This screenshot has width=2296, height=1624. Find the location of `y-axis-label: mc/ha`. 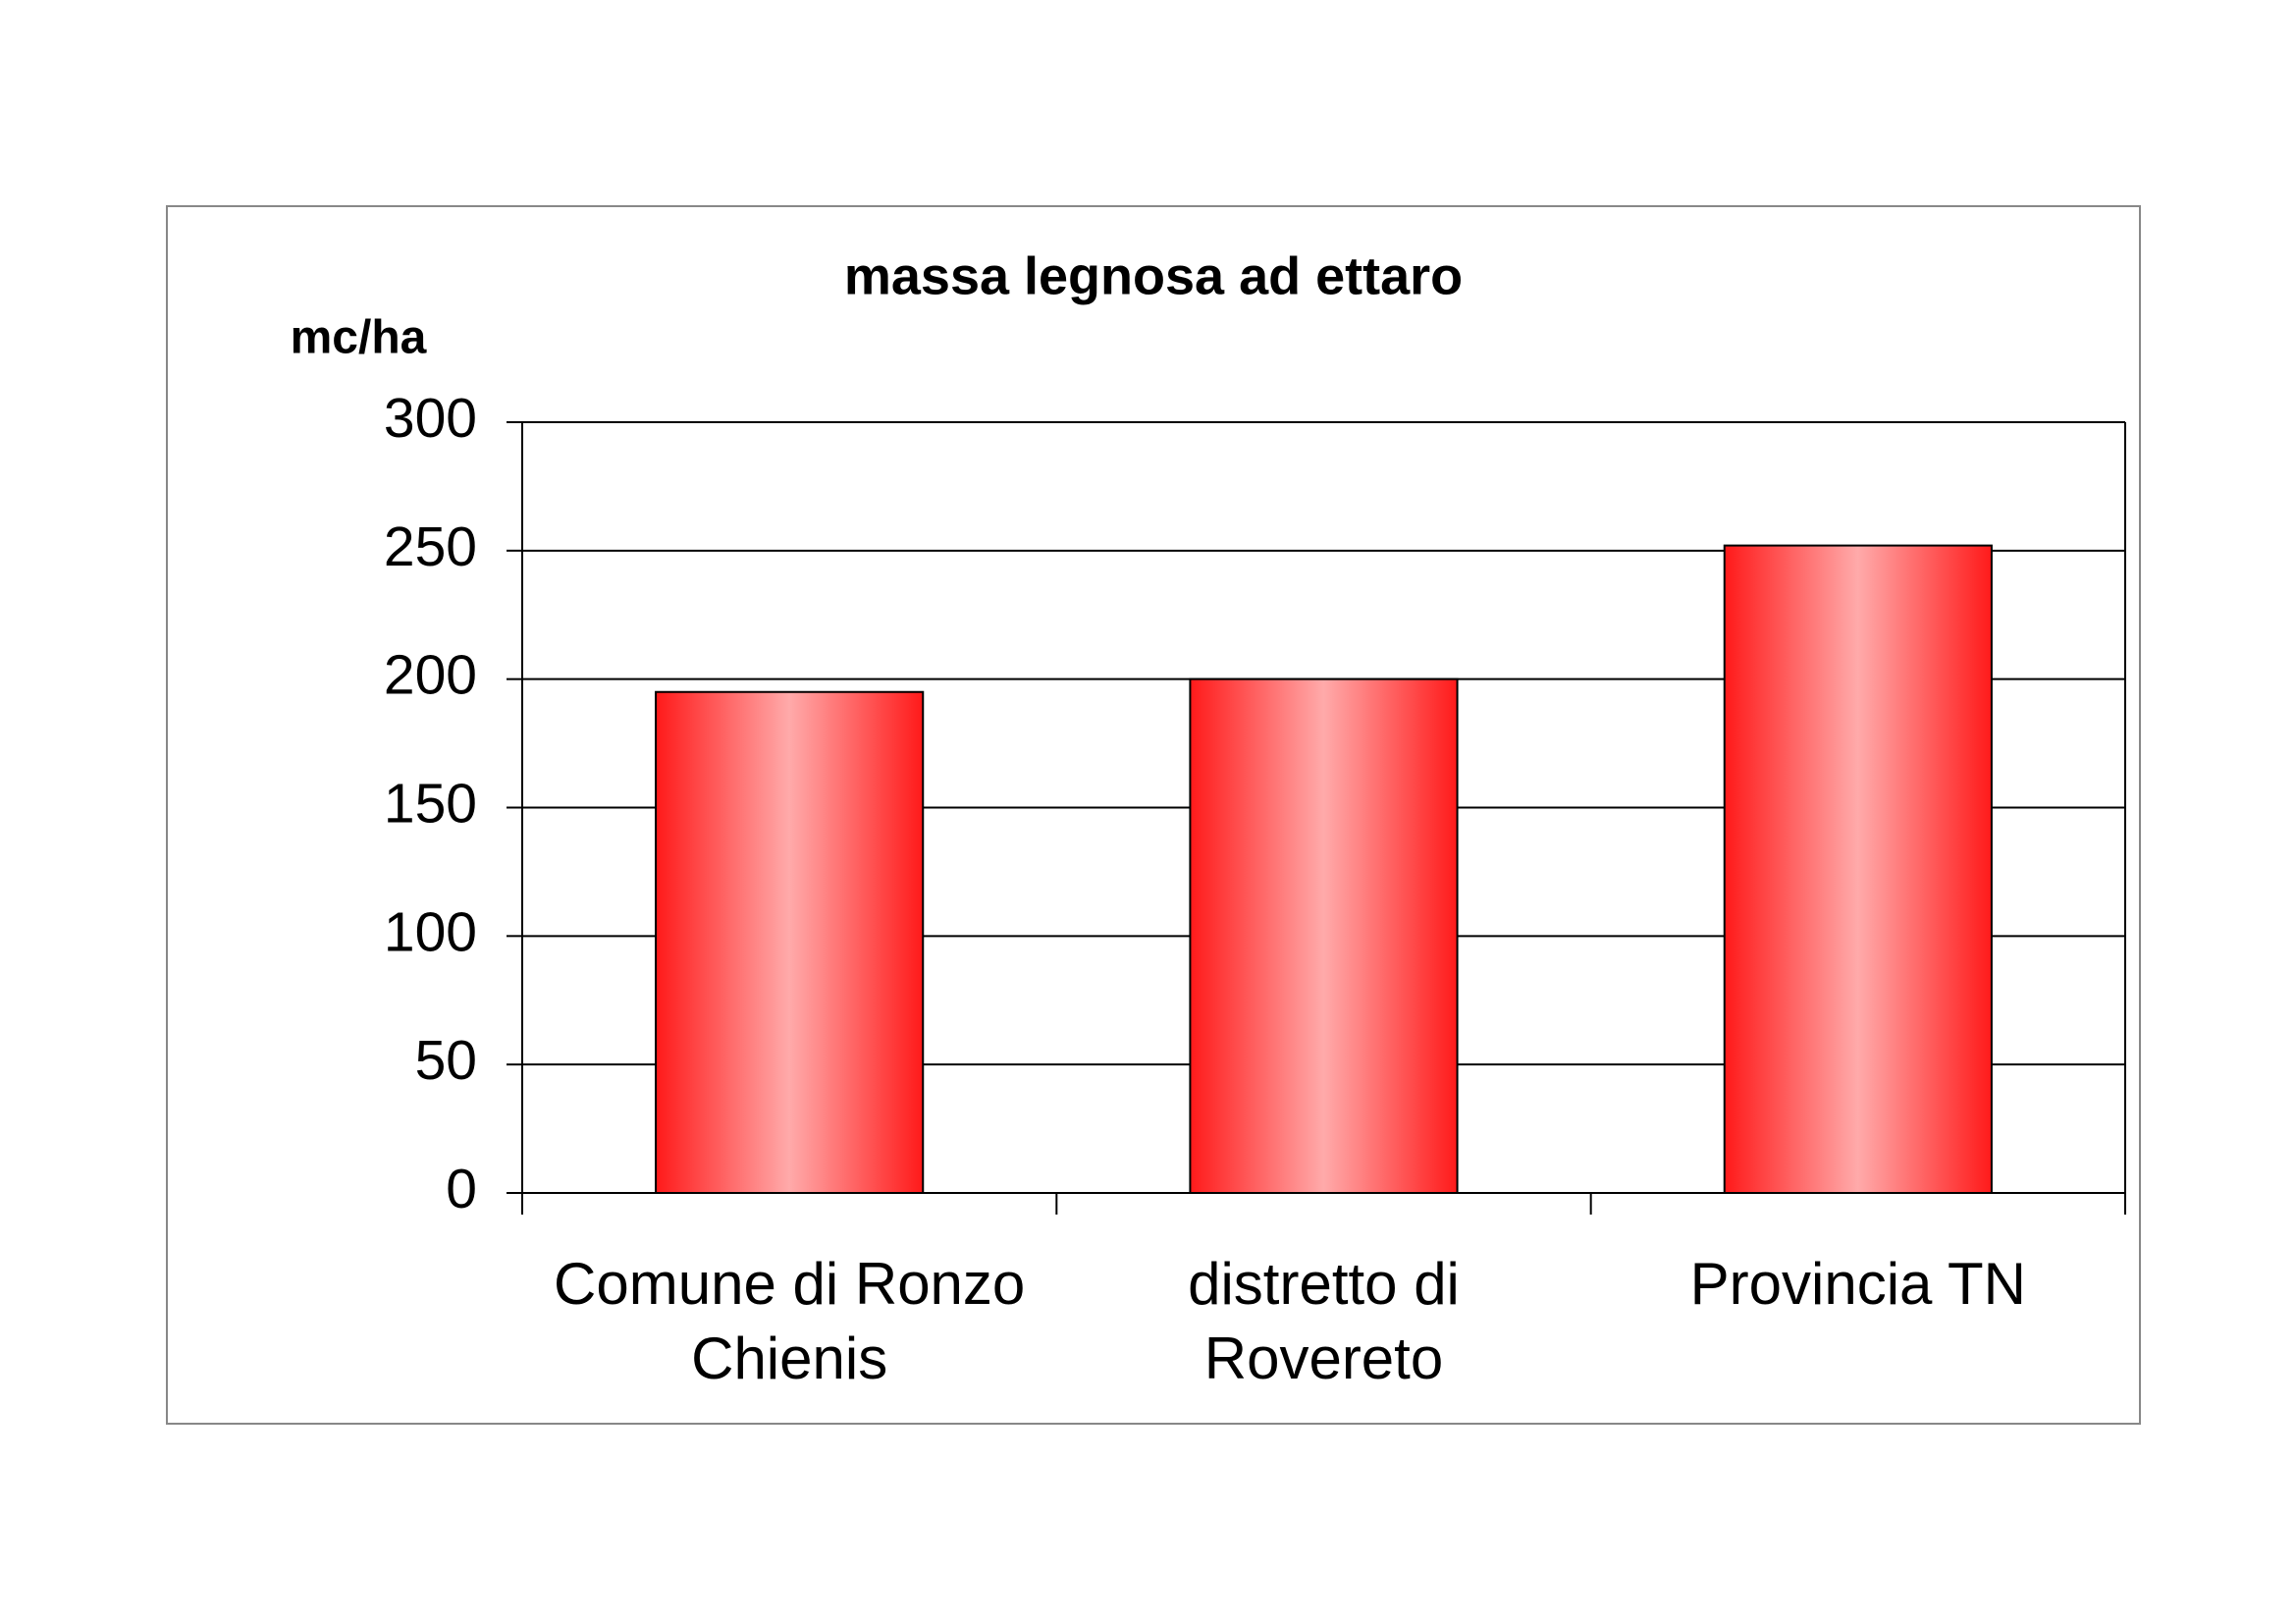

y-axis-label: mc/ha is located at coordinates (359, 338).